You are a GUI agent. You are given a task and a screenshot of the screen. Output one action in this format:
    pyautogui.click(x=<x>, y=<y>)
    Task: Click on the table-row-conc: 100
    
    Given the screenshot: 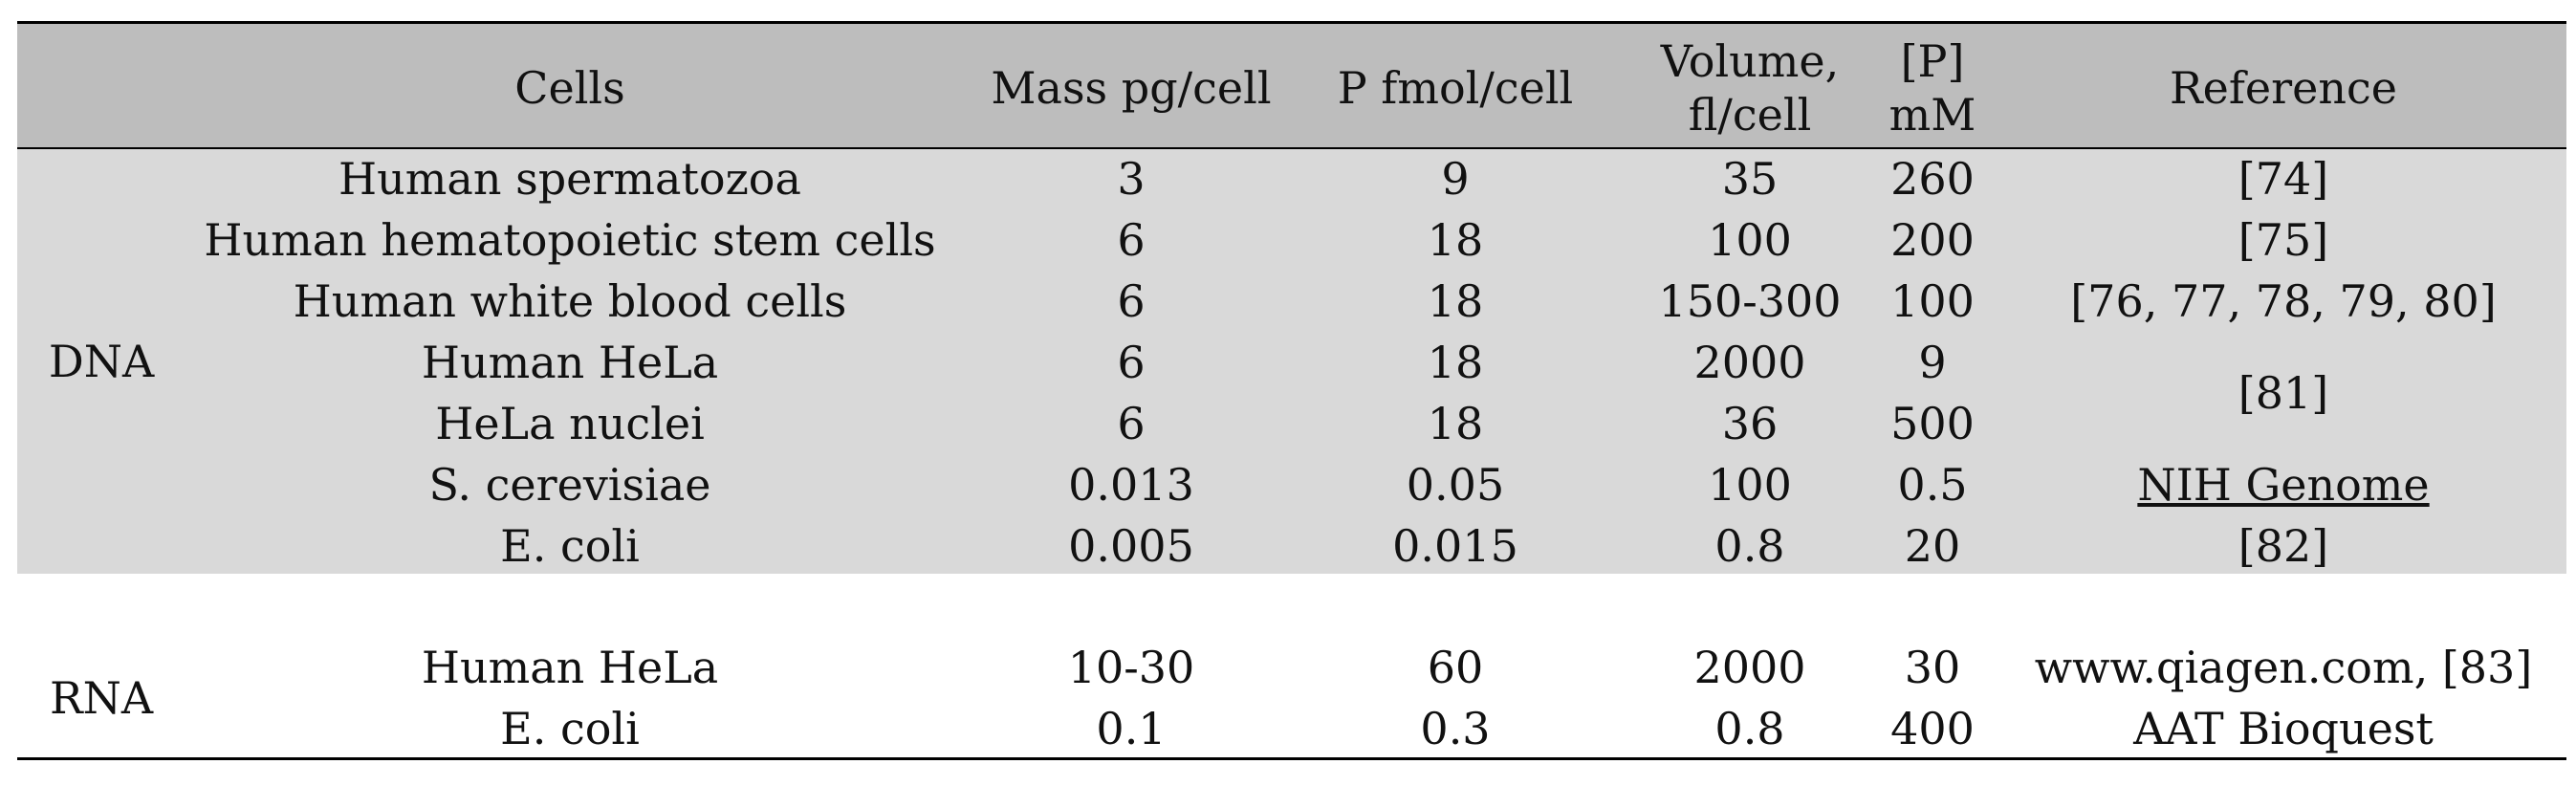 What is the action you would take?
    pyautogui.click(x=1932, y=301)
    